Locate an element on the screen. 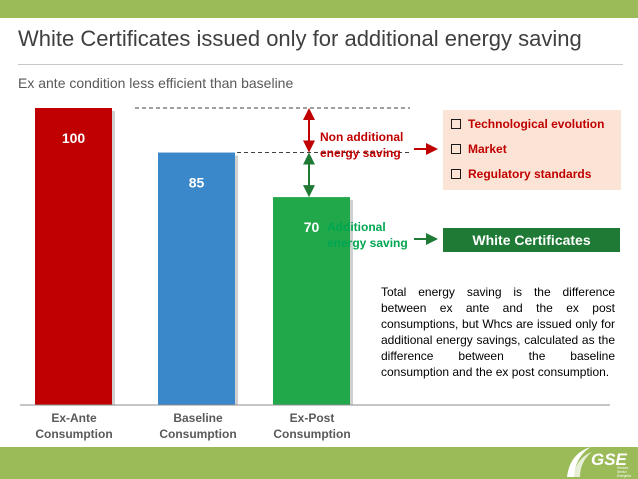 The width and height of the screenshot is (638, 479). factor-item-label: Regulatory standards is located at coordinates (530, 174).